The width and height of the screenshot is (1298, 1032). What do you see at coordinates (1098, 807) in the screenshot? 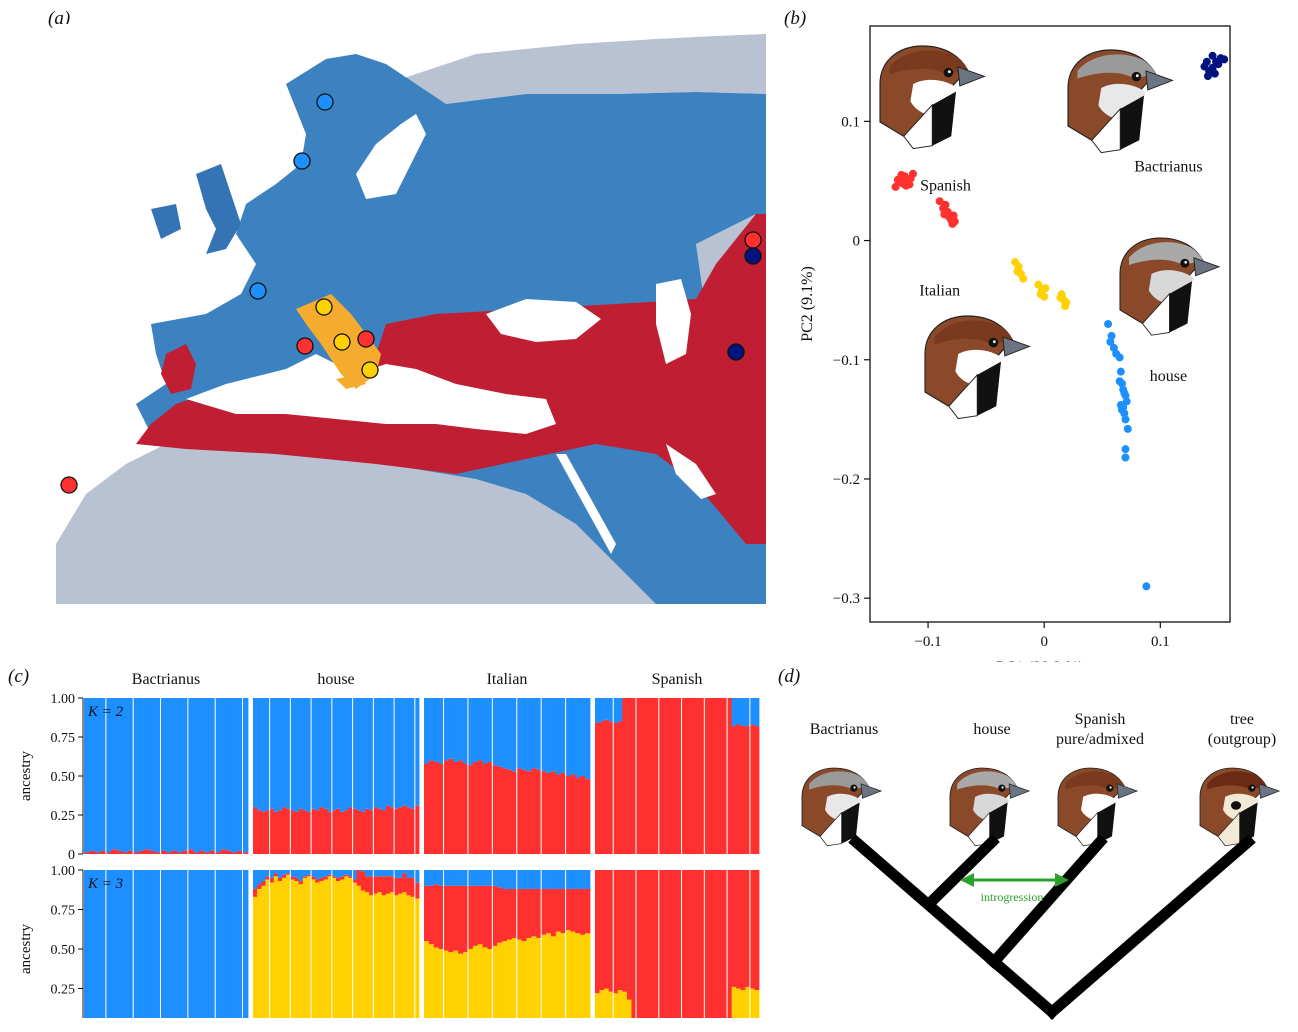
I see `spanish-head-icon` at bounding box center [1098, 807].